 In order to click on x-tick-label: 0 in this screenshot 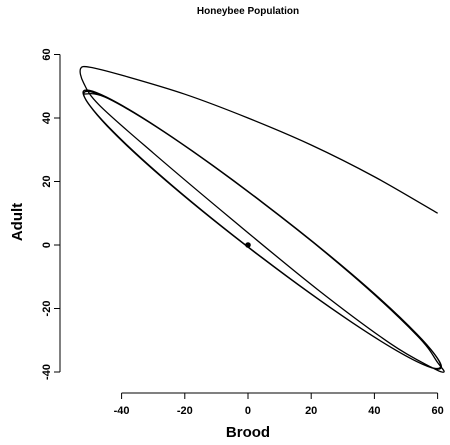, I will do `click(248, 411)`.